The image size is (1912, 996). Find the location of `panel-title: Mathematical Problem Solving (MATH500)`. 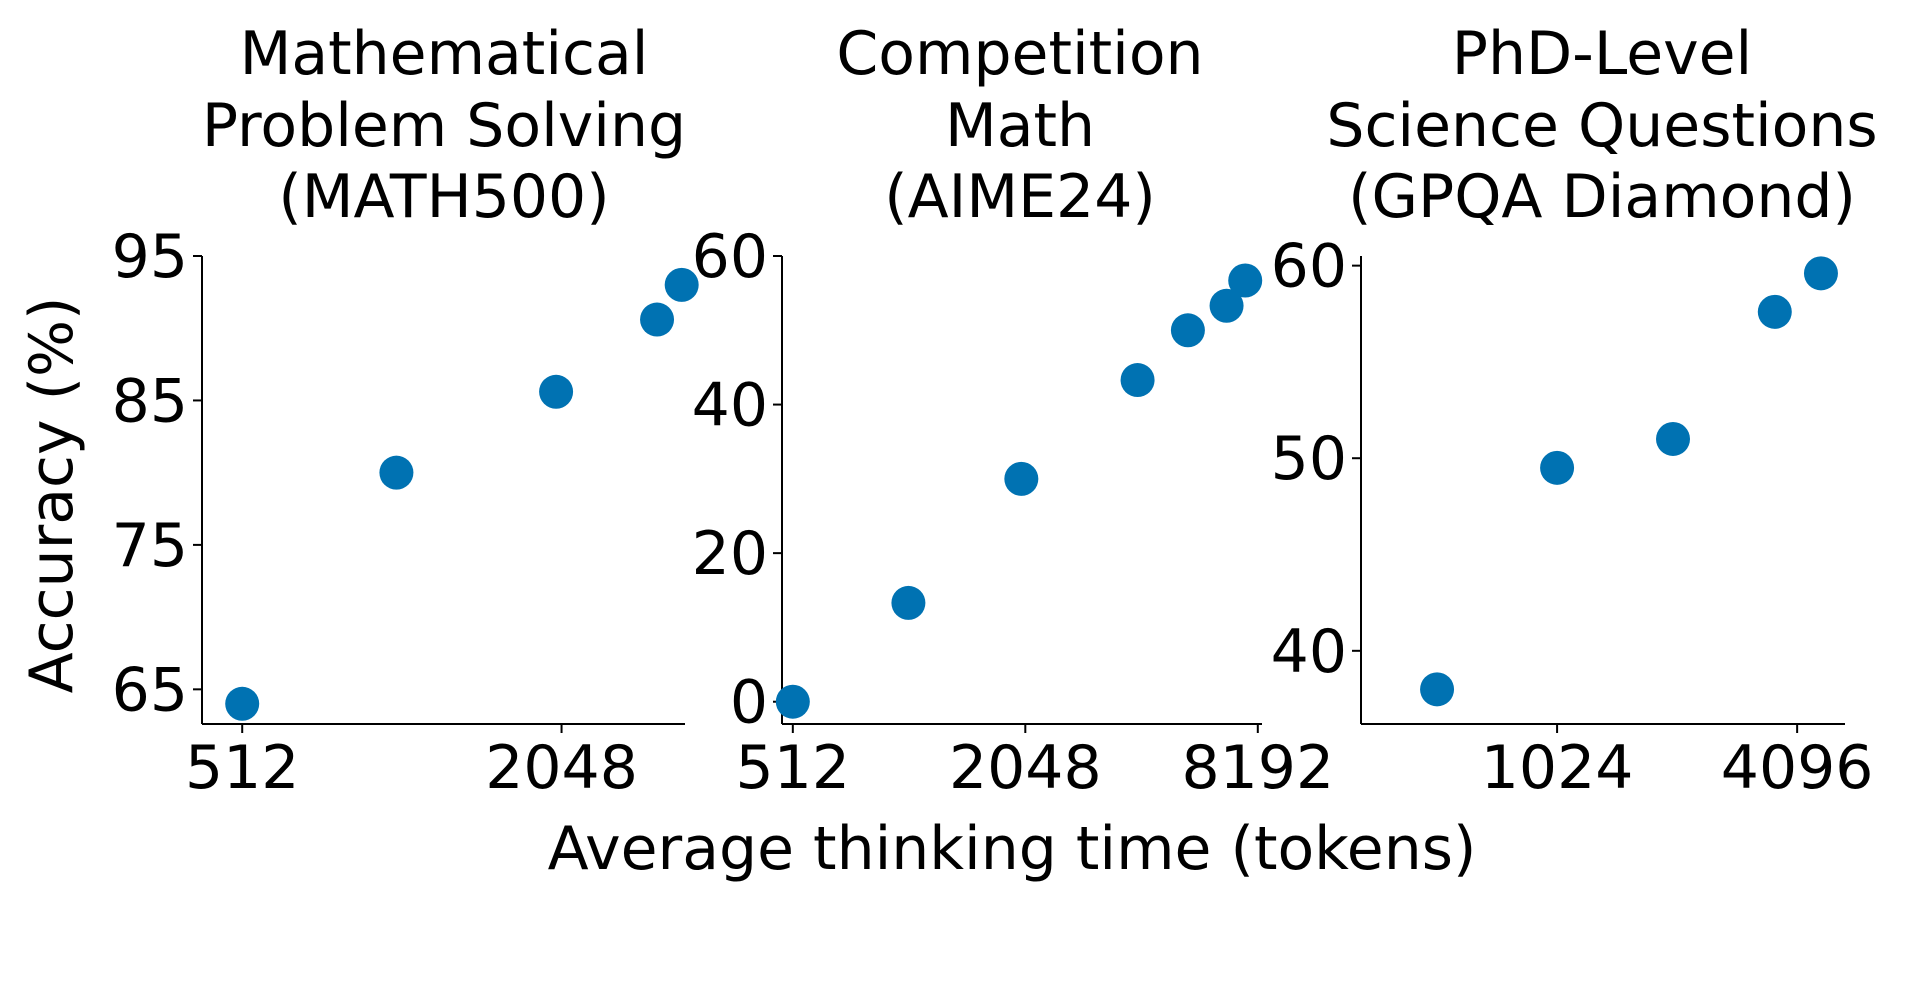

panel-title: Mathematical Problem Solving (MATH500) is located at coordinates (444, 125).